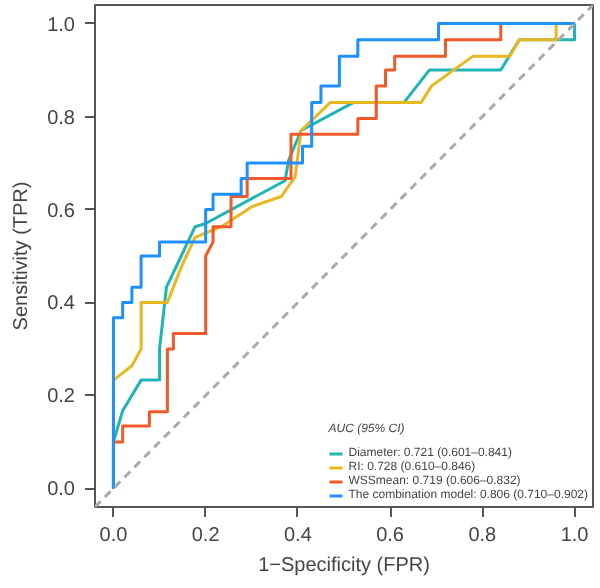 The image size is (600, 588). Describe the element at coordinates (61, 397) in the screenshot. I see `y-tick-label: 0.2` at that location.